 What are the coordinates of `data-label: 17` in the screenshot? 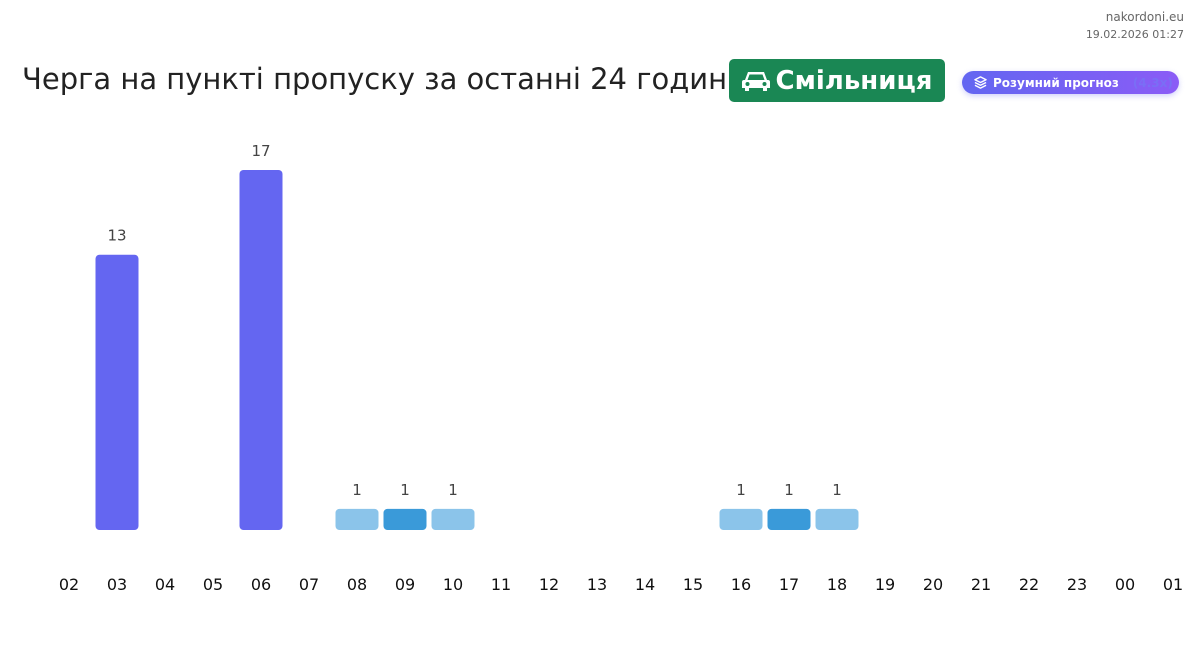 It's located at (260, 151).